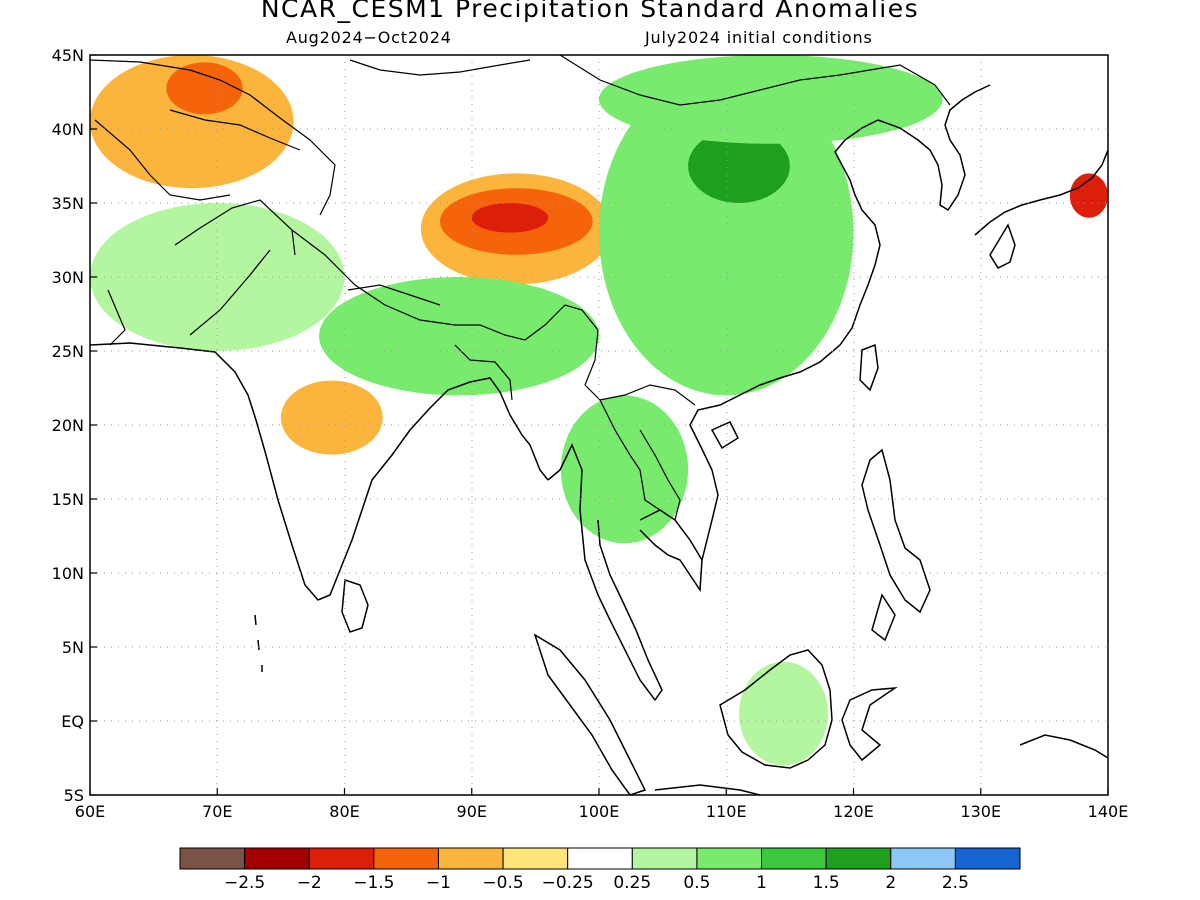  Describe the element at coordinates (217, 811) in the screenshot. I see `lon-tick-label: 70E` at that location.